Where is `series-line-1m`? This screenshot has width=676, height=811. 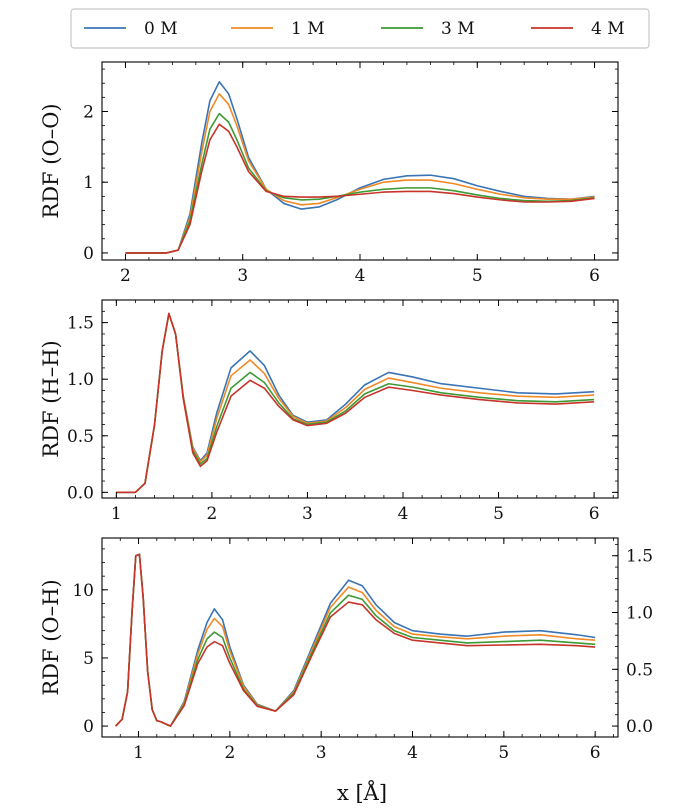 series-line-1m is located at coordinates (360, 173).